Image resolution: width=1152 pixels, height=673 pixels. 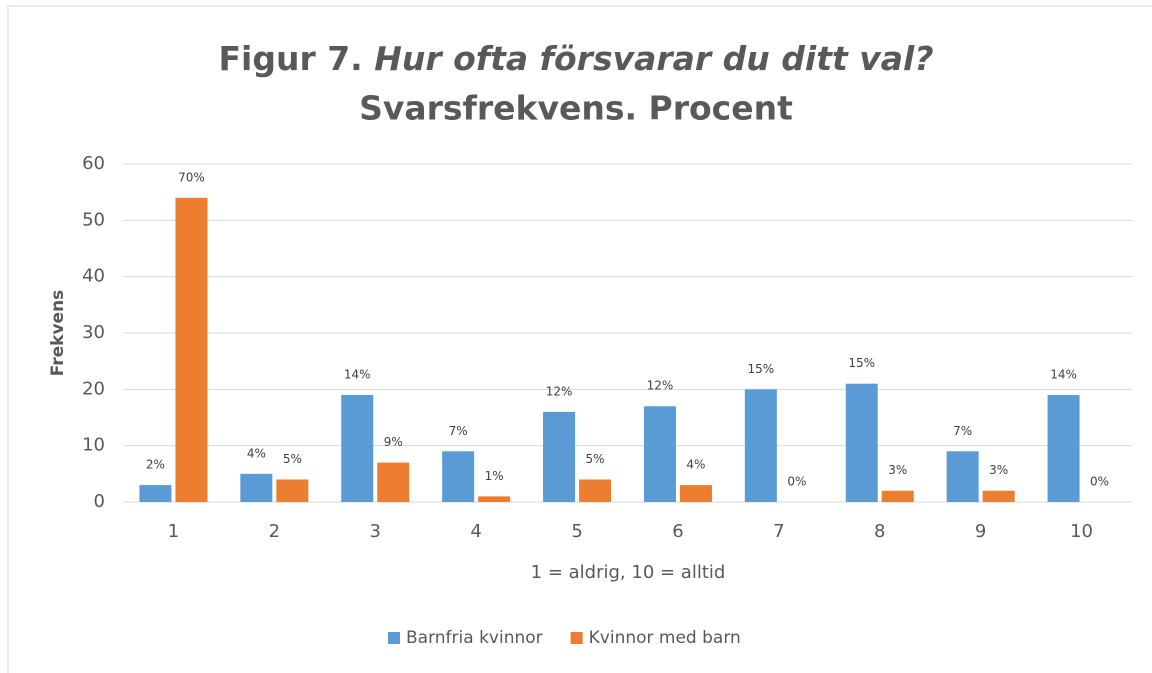 I want to click on data-label: 9%, so click(x=393, y=442).